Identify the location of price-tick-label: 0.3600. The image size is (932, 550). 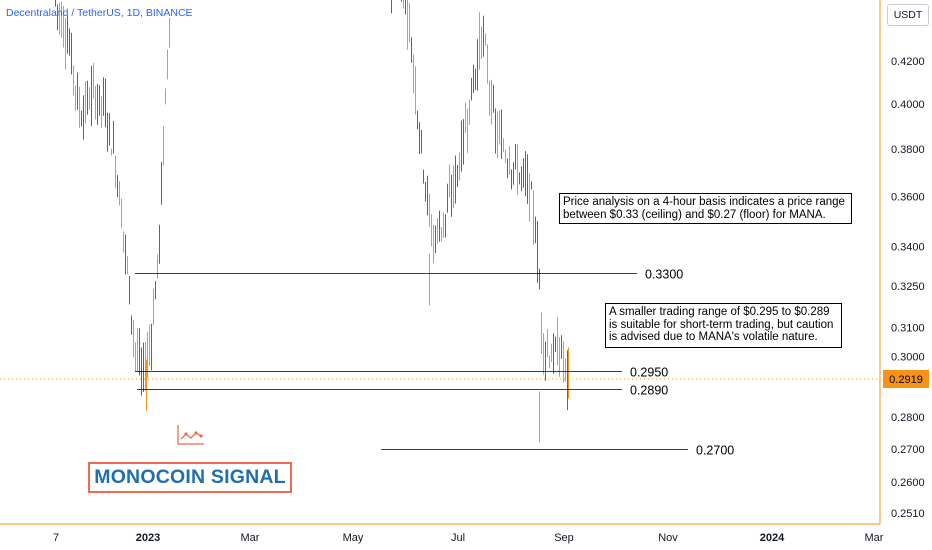
(908, 197).